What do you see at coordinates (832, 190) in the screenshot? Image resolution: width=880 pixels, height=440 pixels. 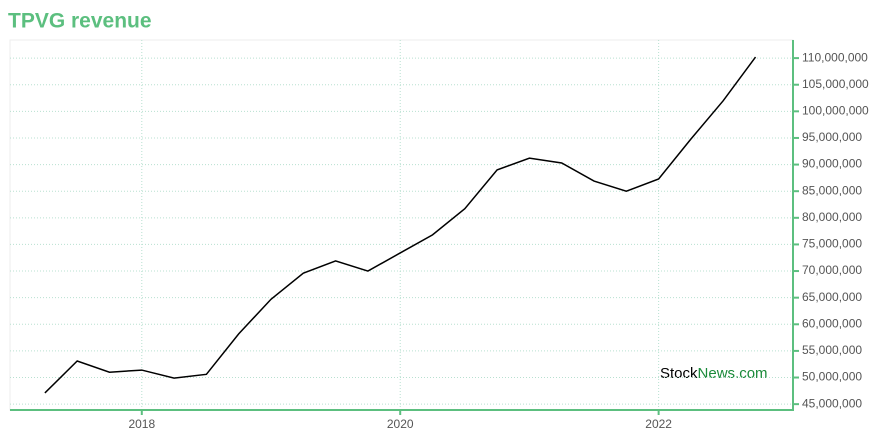 I see `y-tick-label: 85,000,000` at bounding box center [832, 190].